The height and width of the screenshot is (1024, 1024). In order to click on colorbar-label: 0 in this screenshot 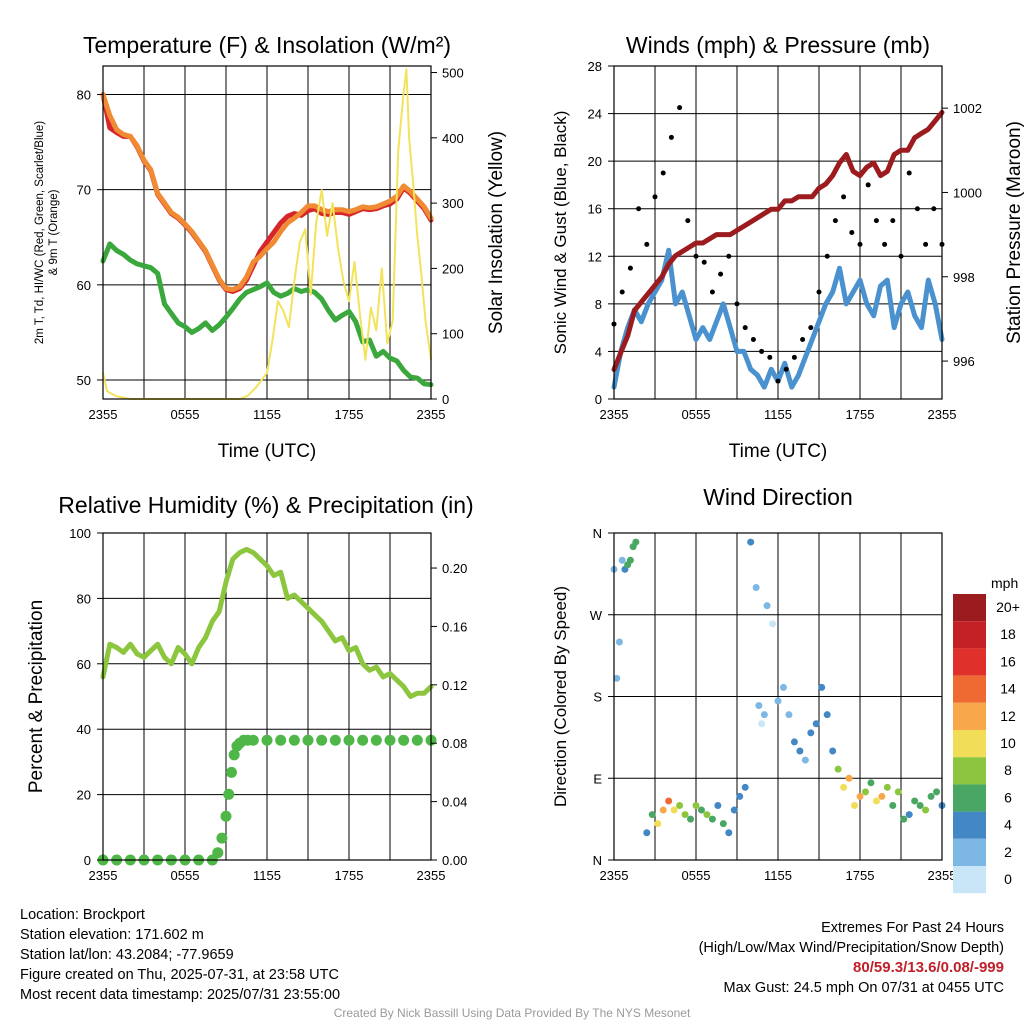, I will do `click(1008, 879)`.